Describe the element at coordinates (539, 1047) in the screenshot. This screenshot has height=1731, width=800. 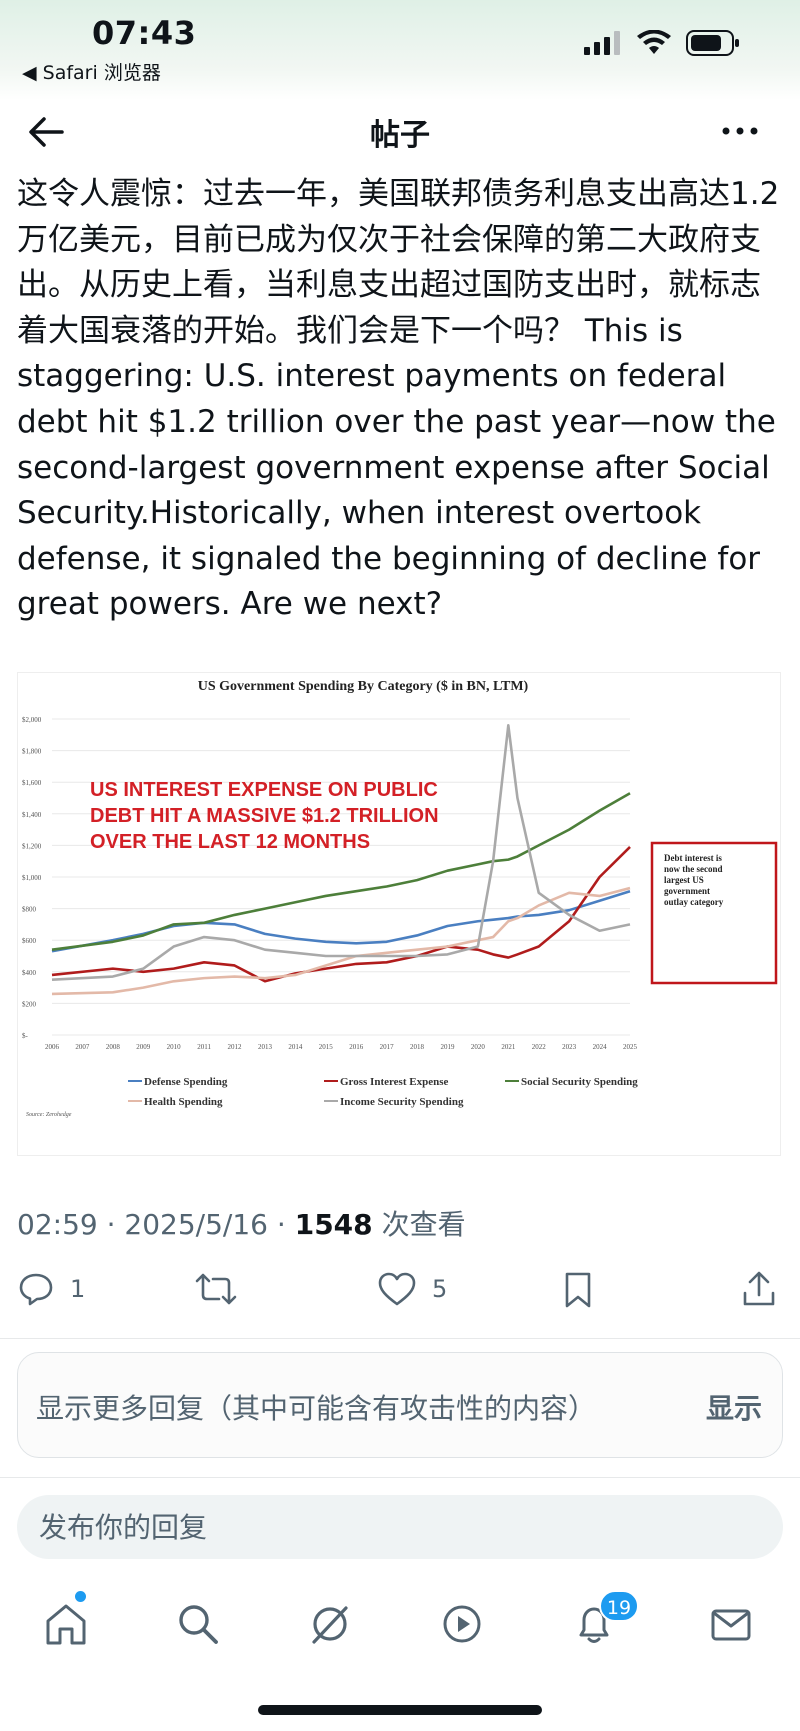
I see `x-tick-label: 2022` at that location.